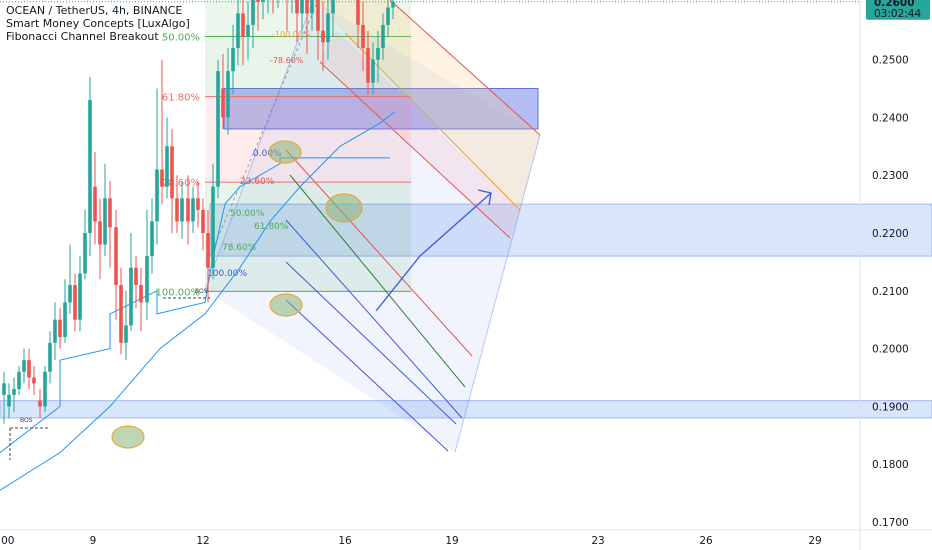 The height and width of the screenshot is (550, 932). I want to click on bos-label: BOS, so click(26, 420).